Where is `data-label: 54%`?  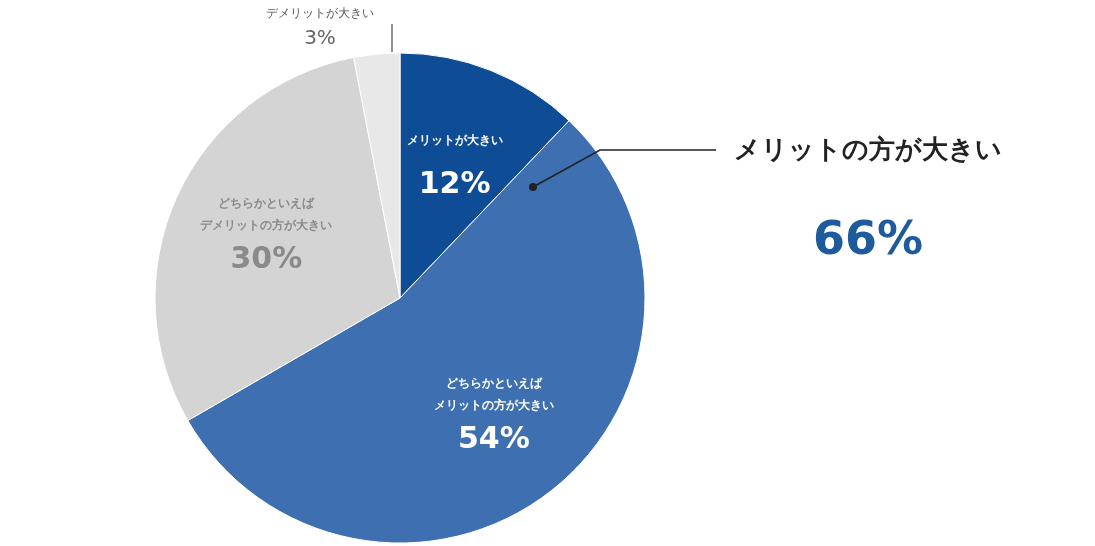 data-label: 54% is located at coordinates (493, 438).